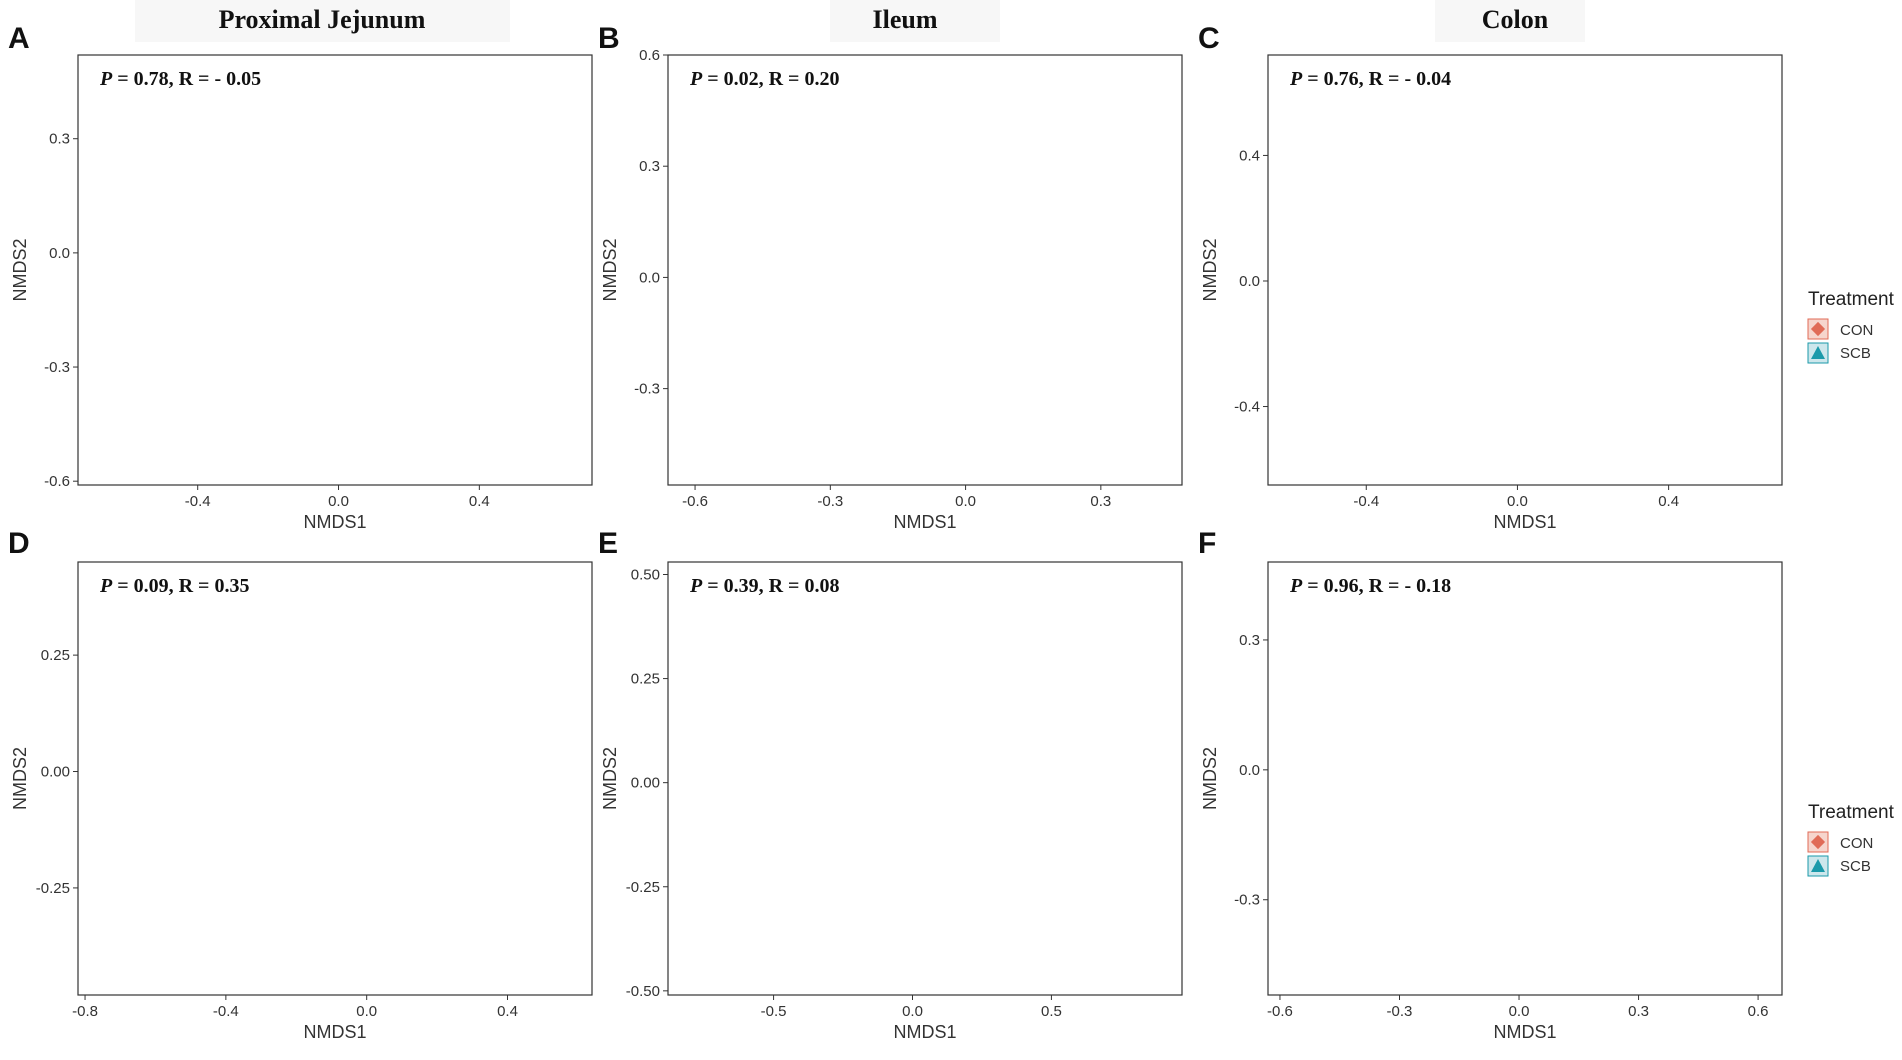 The image size is (1902, 1060). I want to click on stat-annotation: P = 0.02, R = 0.20, so click(764, 79).